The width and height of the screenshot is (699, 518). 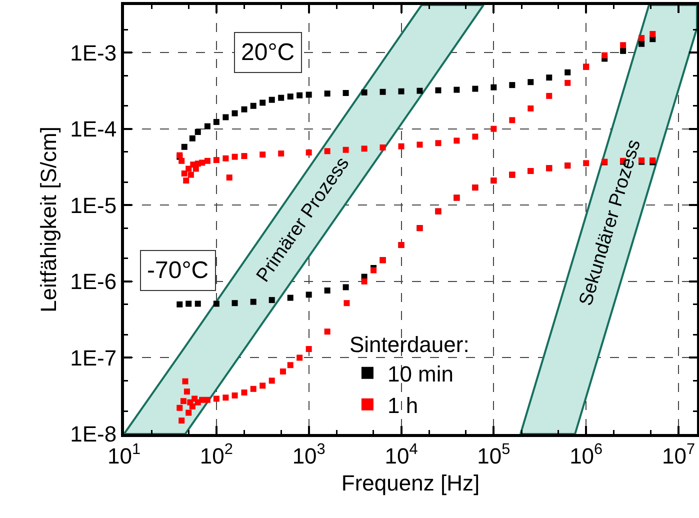 What do you see at coordinates (178, 270) in the screenshot?
I see `annotation: -70°C` at bounding box center [178, 270].